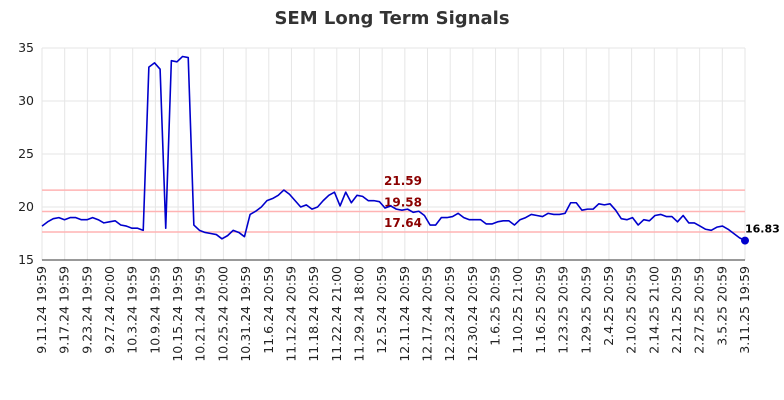 This screenshot has height=400, width=784. Describe the element at coordinates (585, 310) in the screenshot. I see `x-tick-label: 1.29.25 20:59` at that location.